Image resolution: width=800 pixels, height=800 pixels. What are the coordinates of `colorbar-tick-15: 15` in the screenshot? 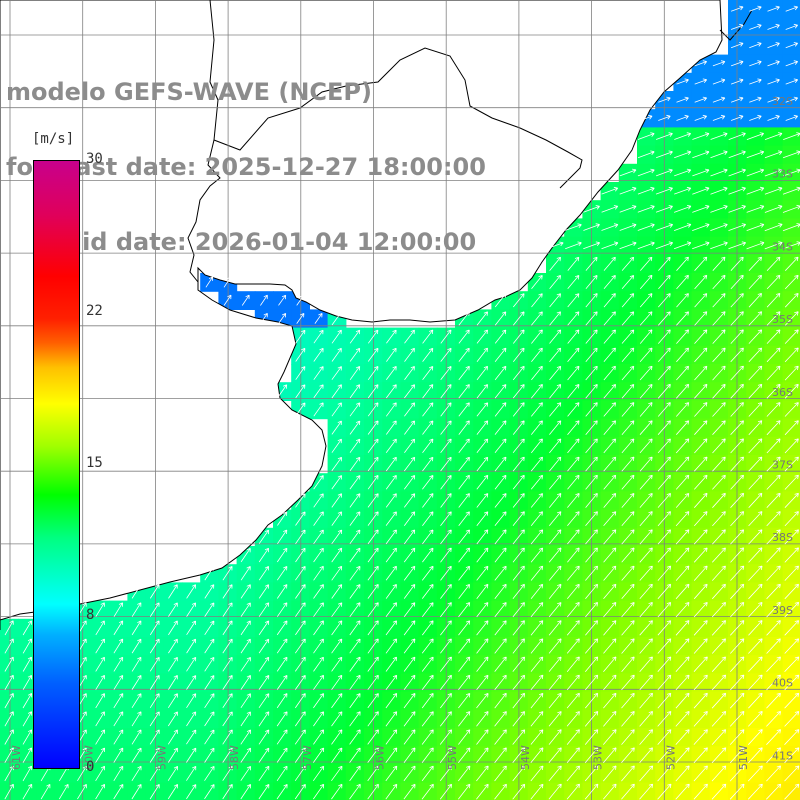 It's located at (94, 463).